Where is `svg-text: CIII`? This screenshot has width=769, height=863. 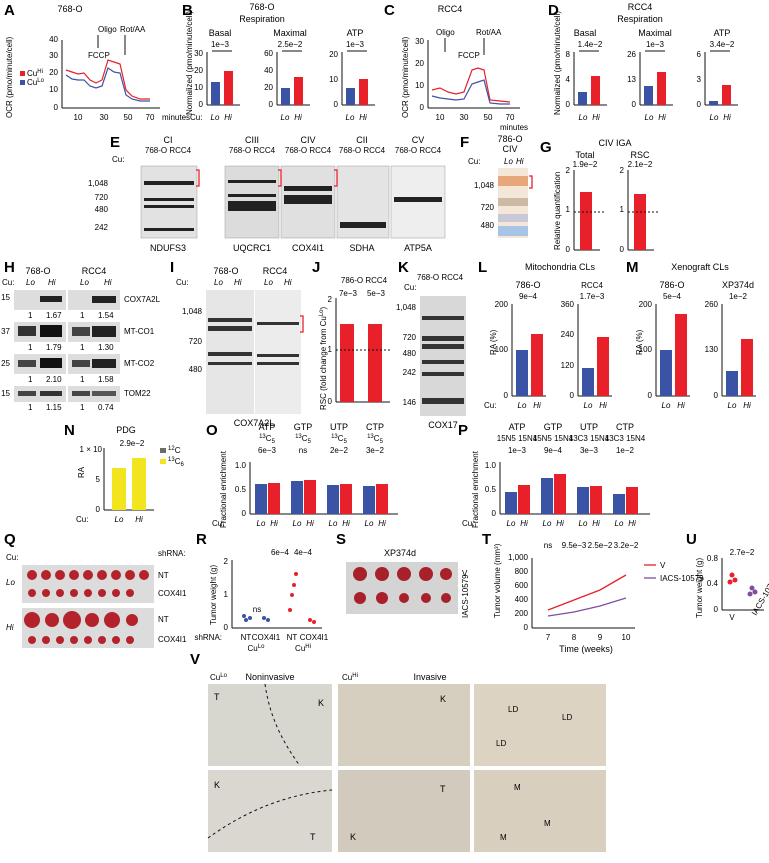
svg-text: CIII is located at coordinates (252, 140).